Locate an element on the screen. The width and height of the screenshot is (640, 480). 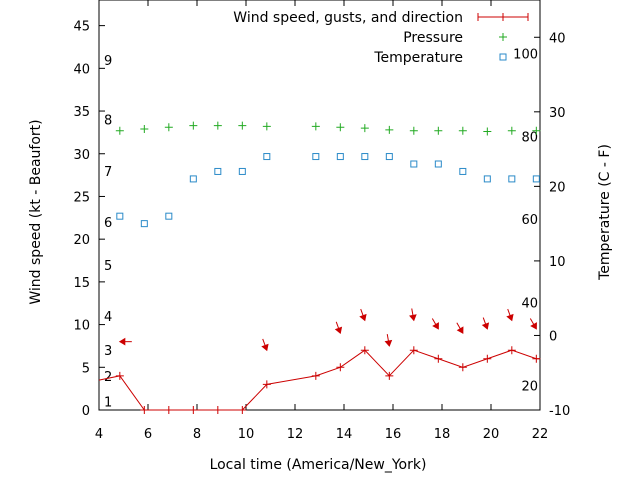
y2-tick-label: 20 is located at coordinates (557, 187).